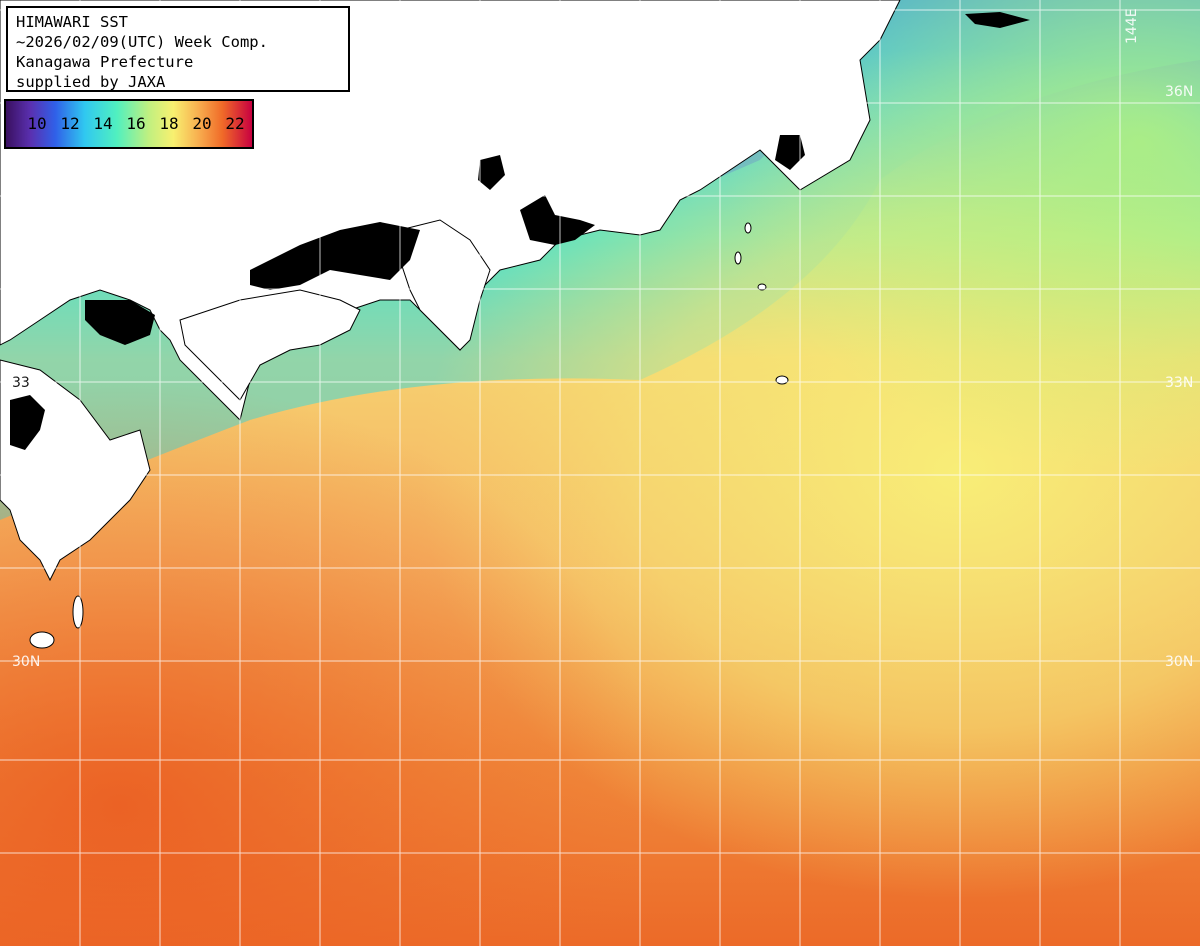 Image resolution: width=1200 pixels, height=946 pixels. What do you see at coordinates (70, 123) in the screenshot?
I see `legend-label-12: 12` at bounding box center [70, 123].